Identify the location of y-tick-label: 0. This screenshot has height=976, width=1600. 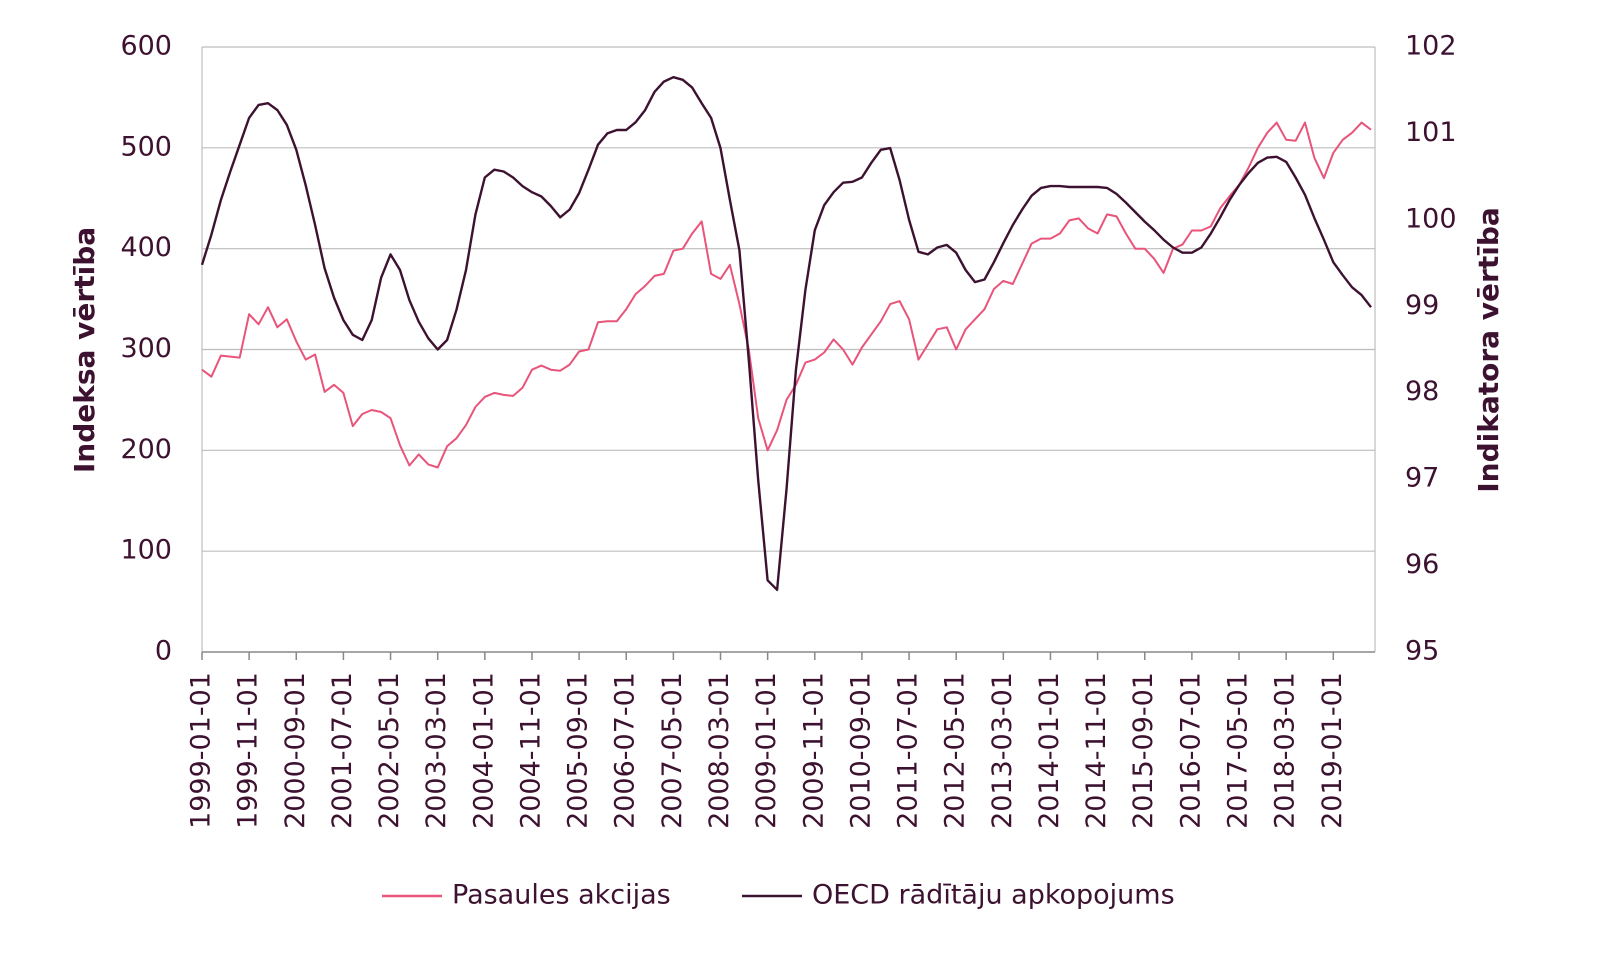
(163, 651).